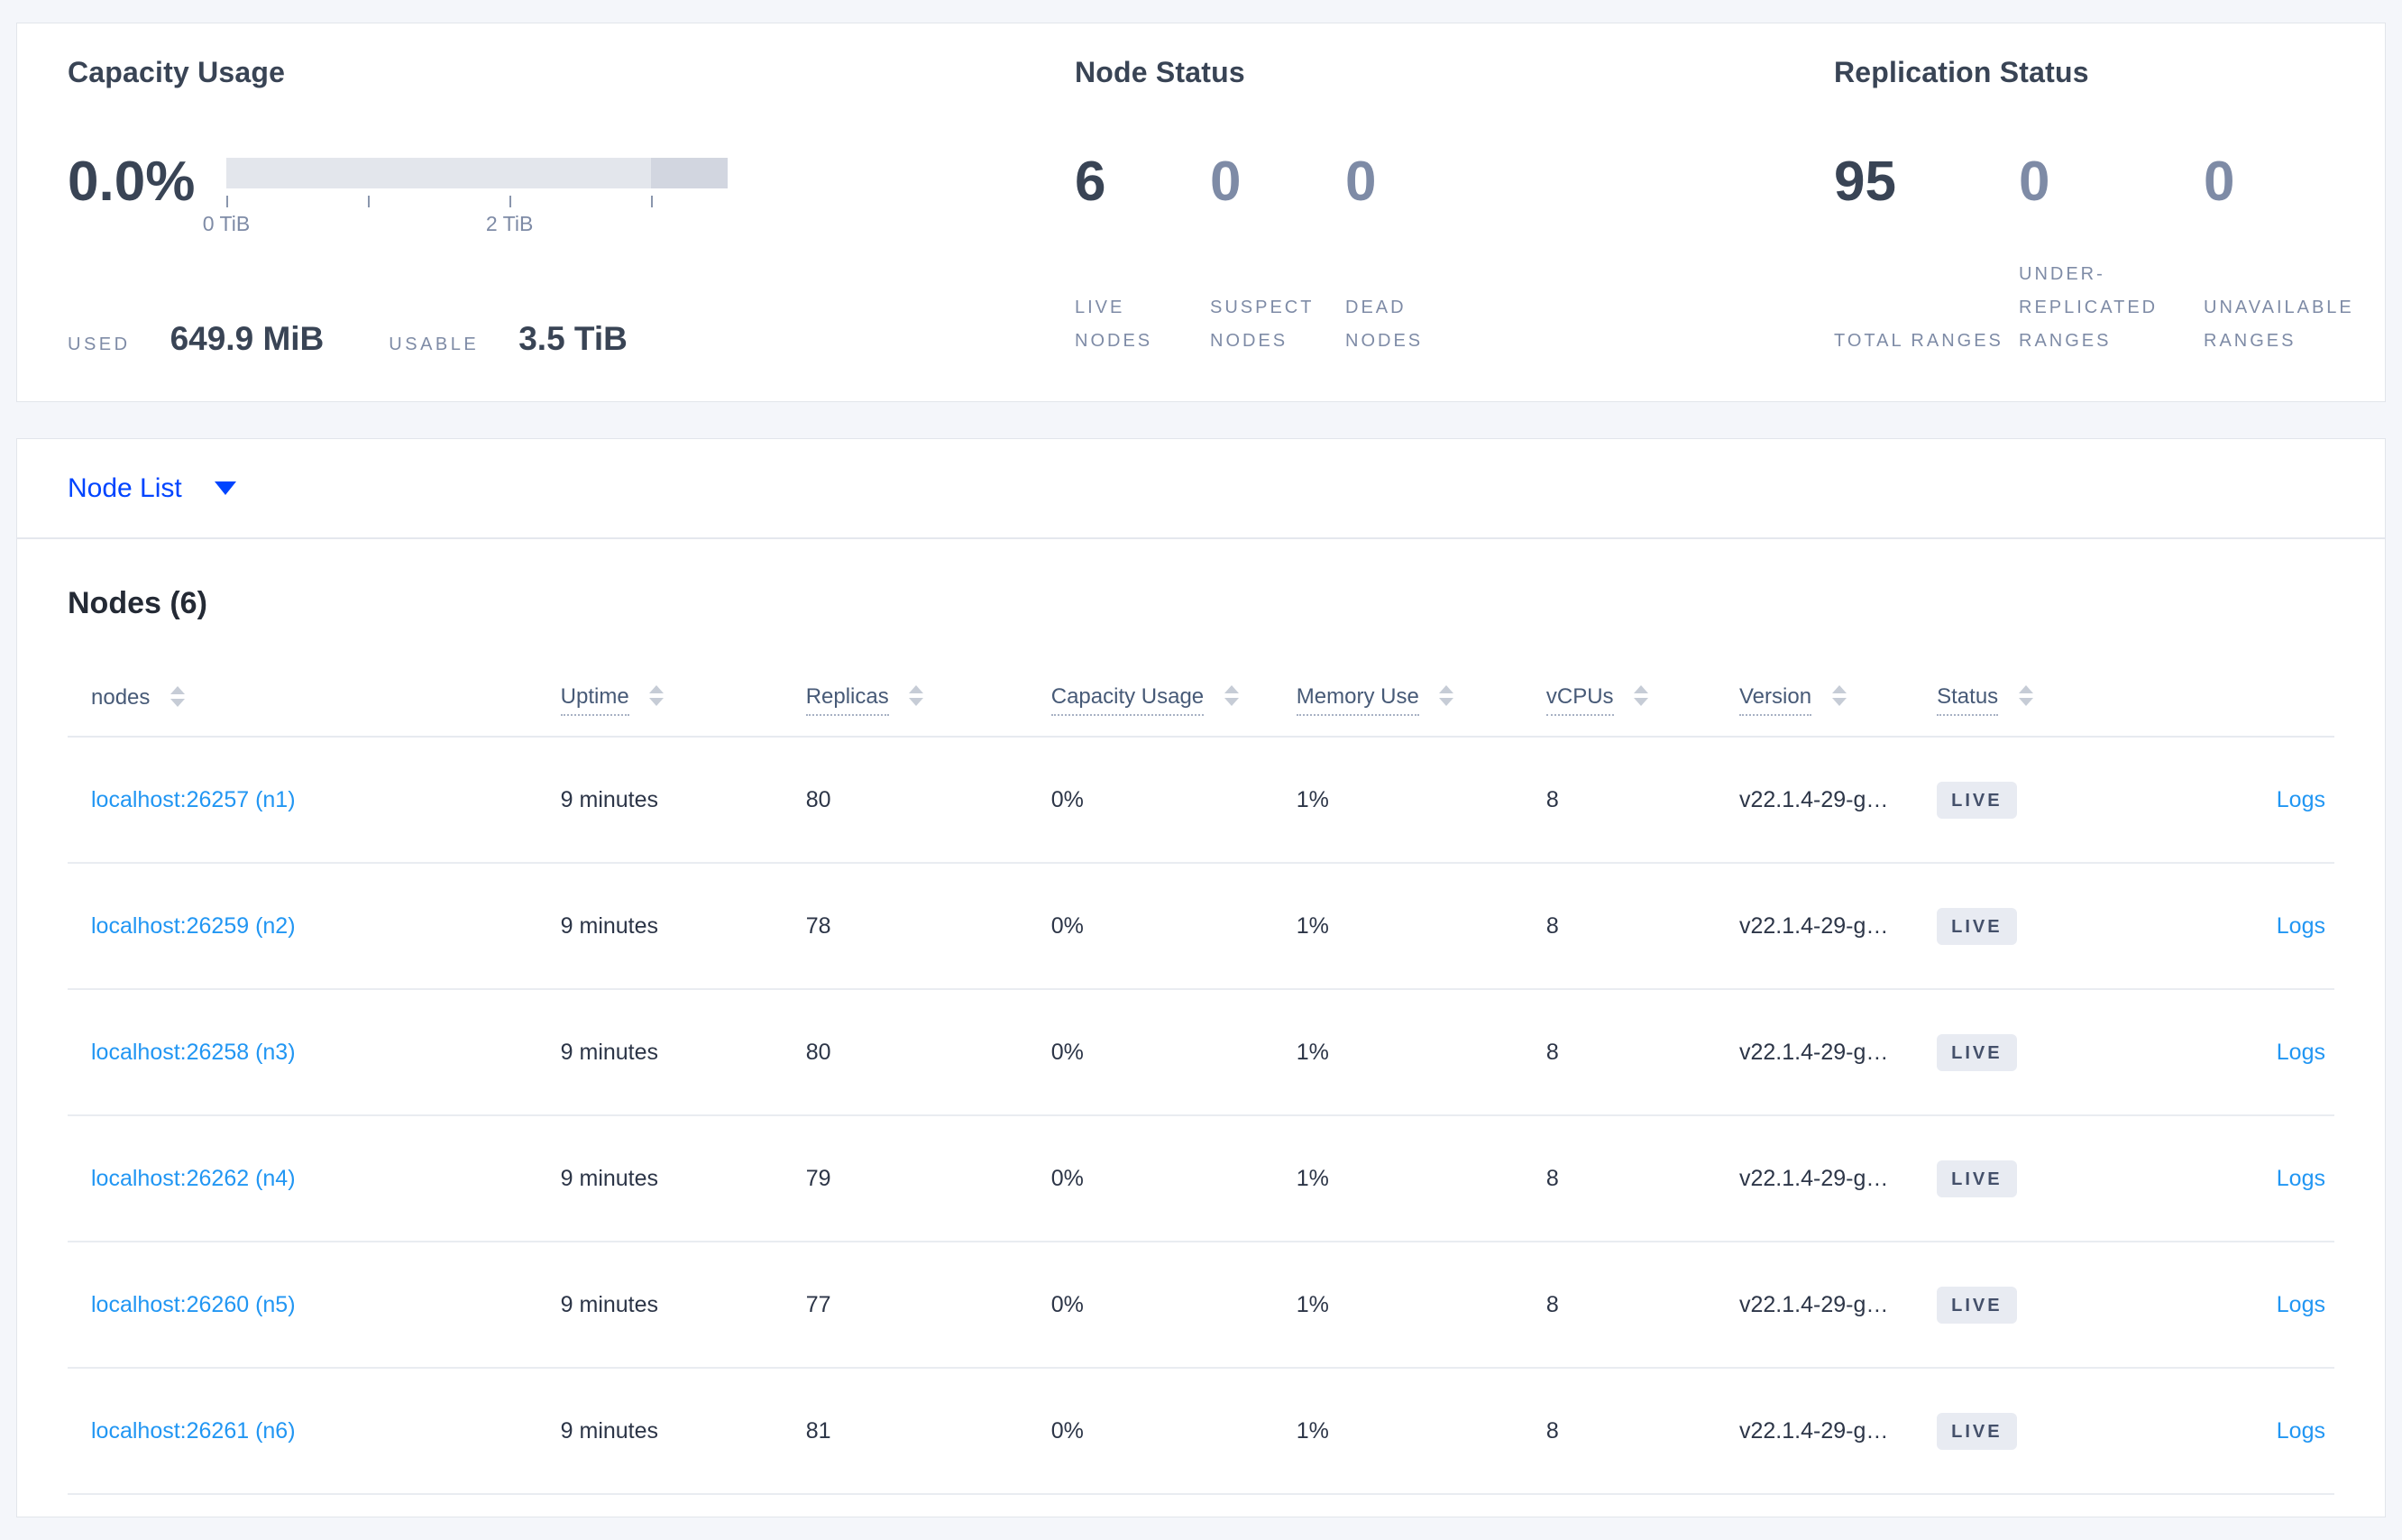 This screenshot has width=2402, height=1540. Describe the element at coordinates (1384, 325) in the screenshot. I see `dead-nodes-label: DEAD NODES` at that location.